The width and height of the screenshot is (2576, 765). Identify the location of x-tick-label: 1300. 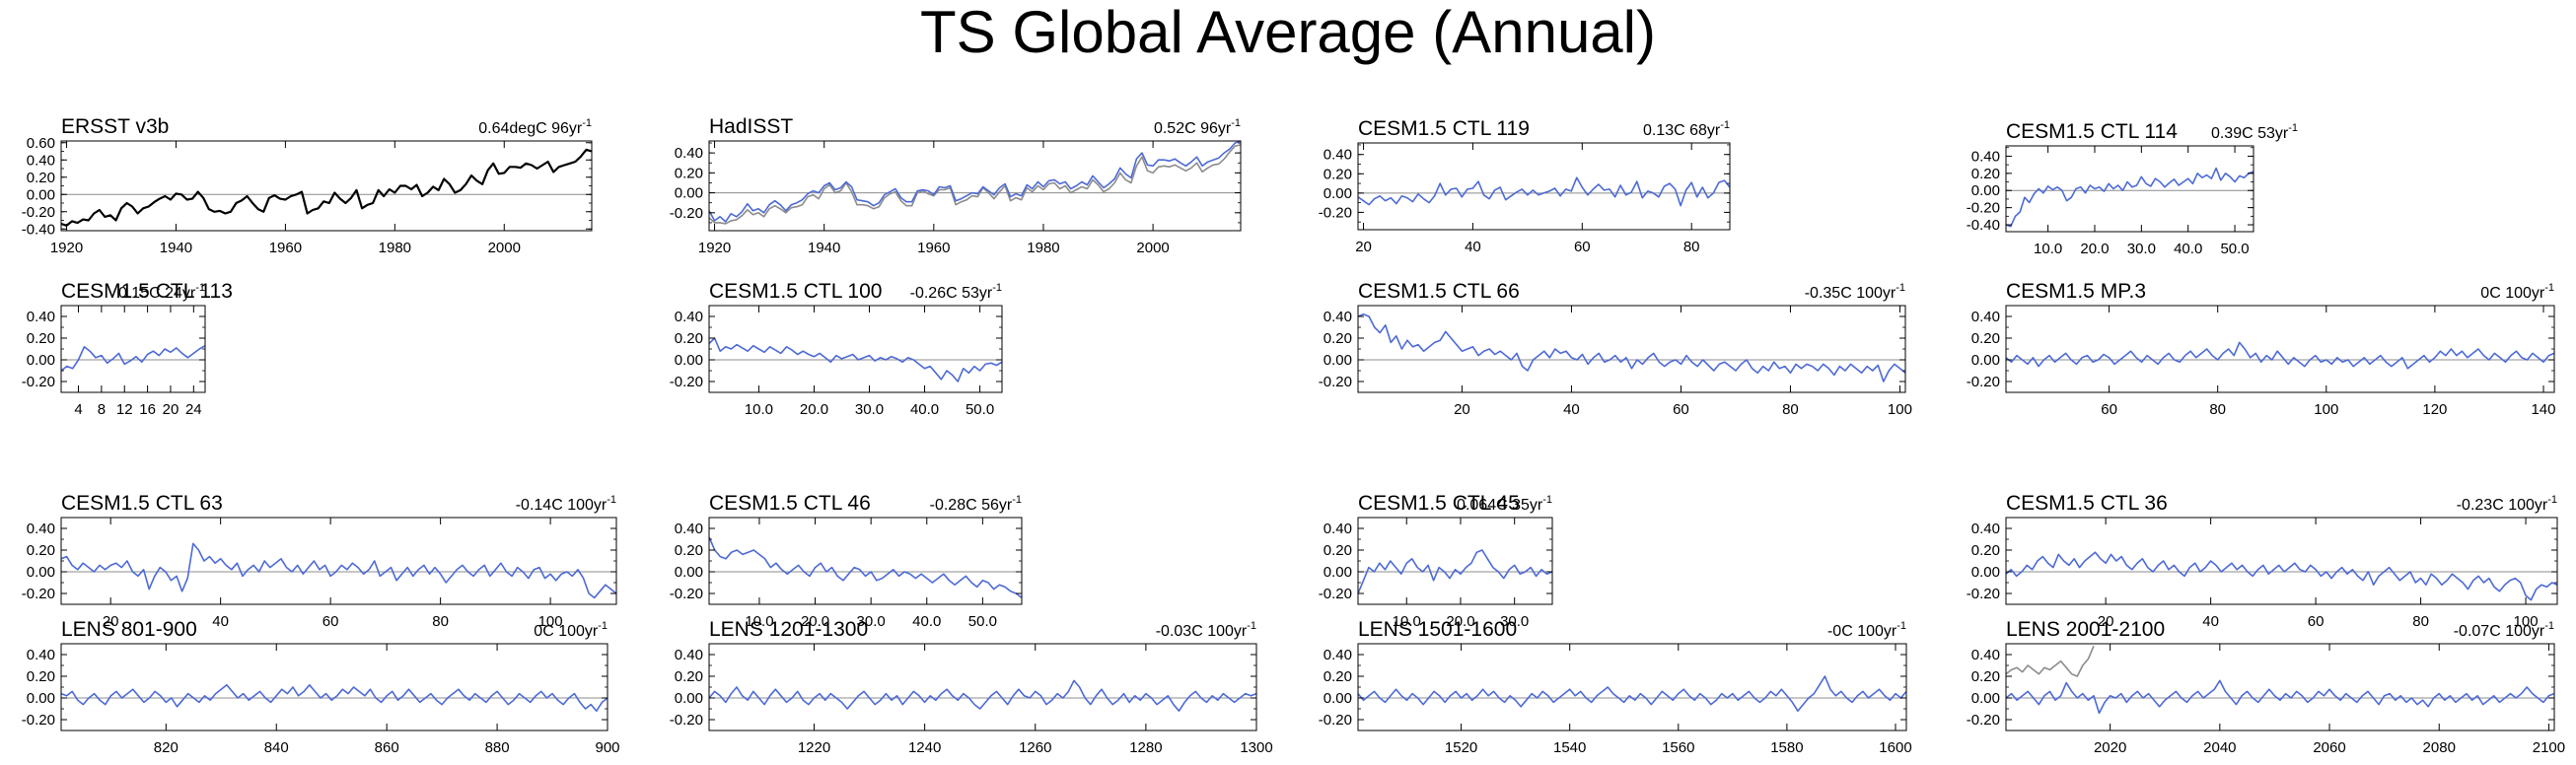
(1256, 747).